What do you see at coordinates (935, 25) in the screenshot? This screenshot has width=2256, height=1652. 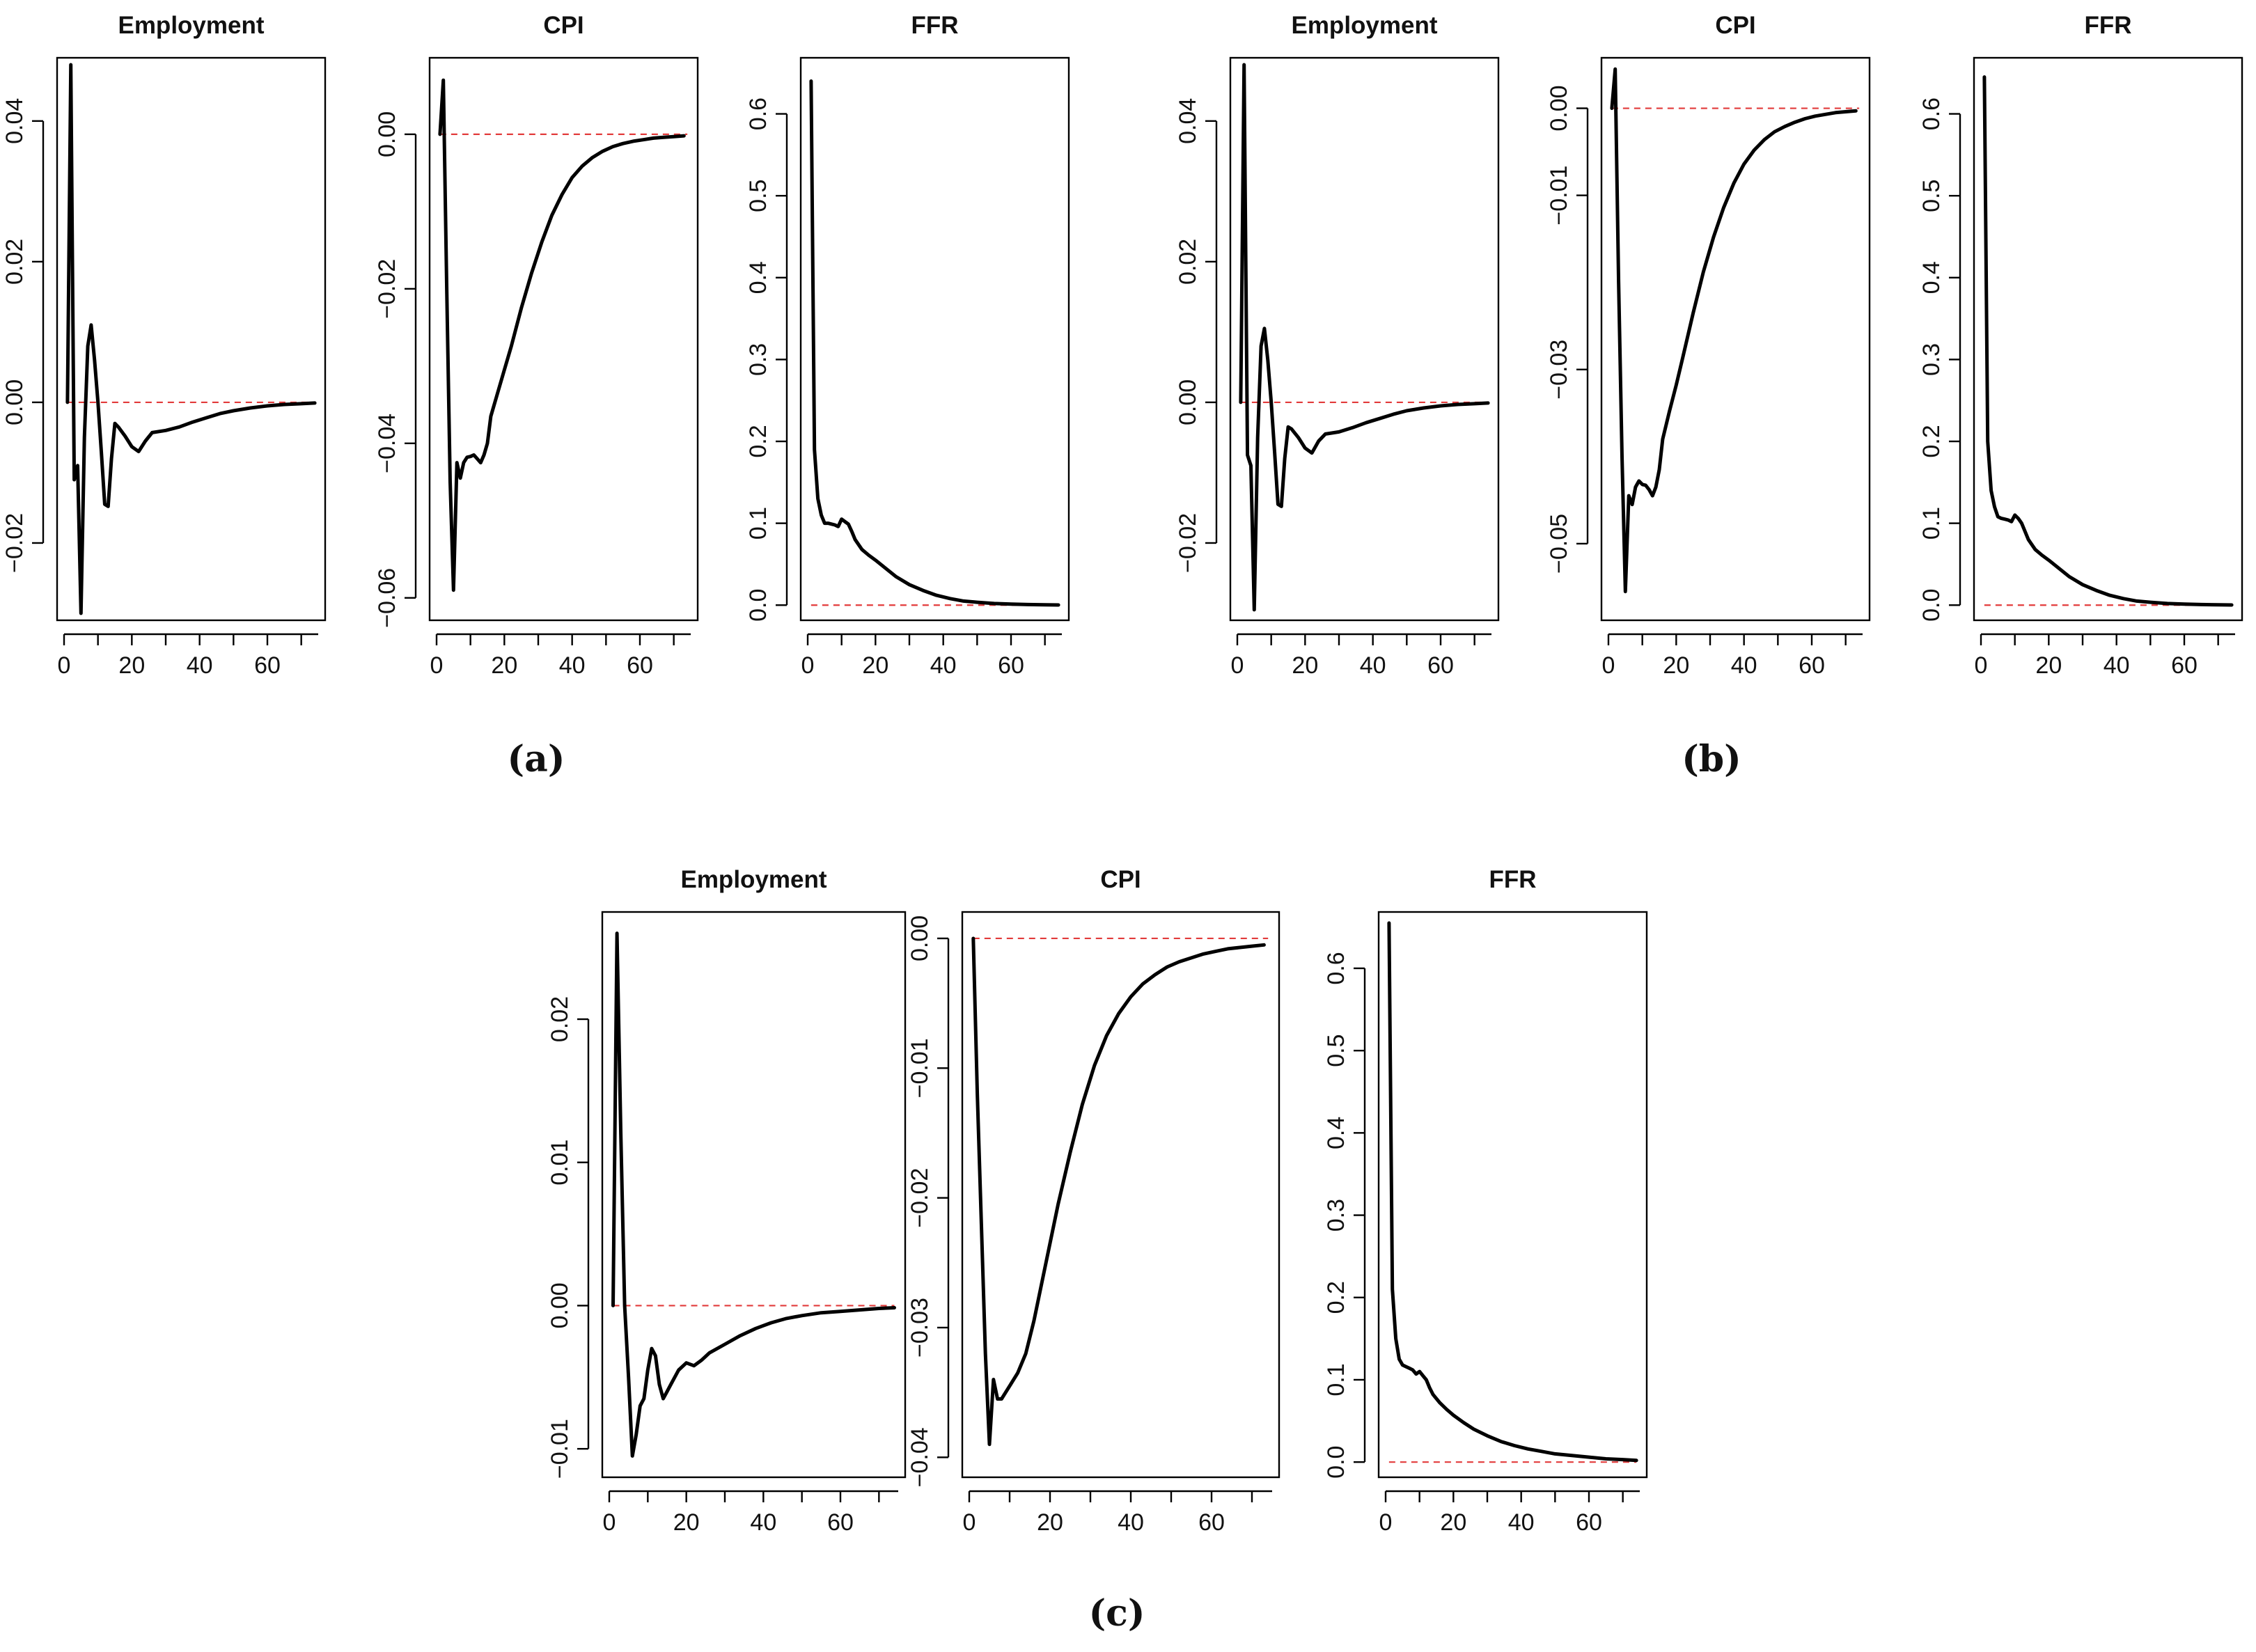 I see `chart-title-a-ffr: FFR` at bounding box center [935, 25].